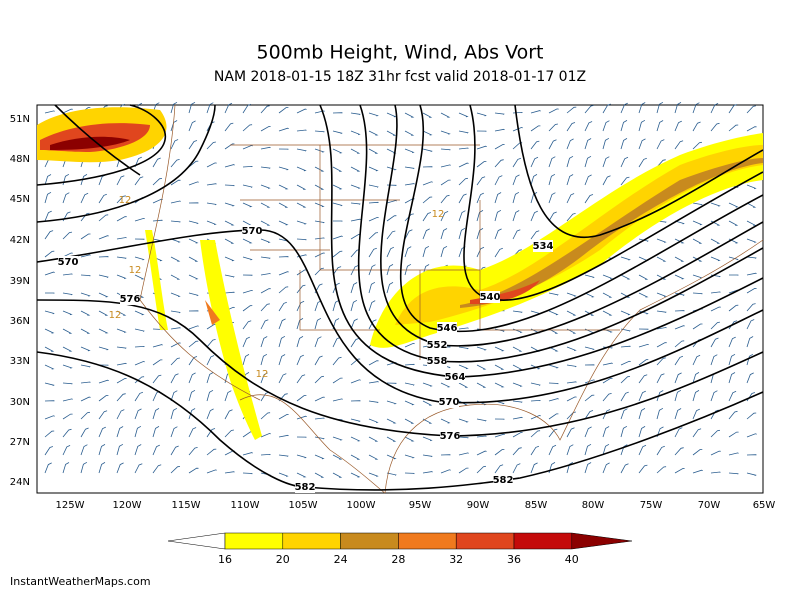 This screenshot has width=800, height=600. I want to click on lon-label: 65W, so click(764, 505).